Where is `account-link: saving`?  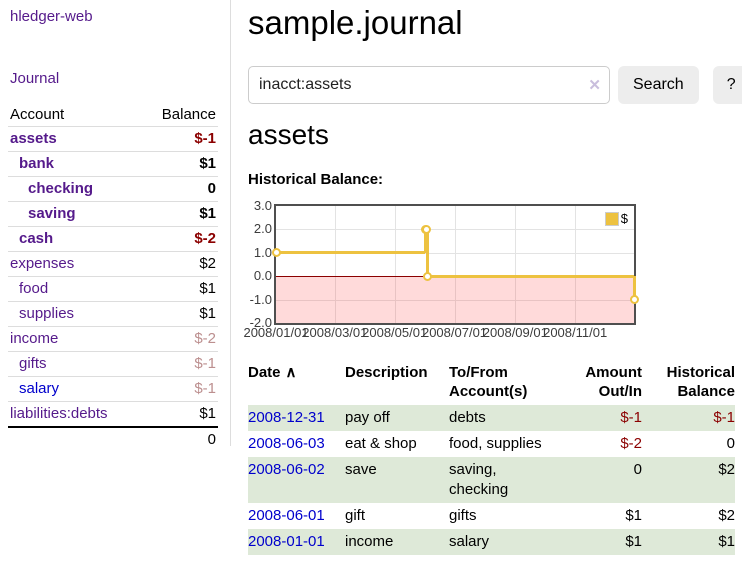
account-link: saving is located at coordinates (52, 213).